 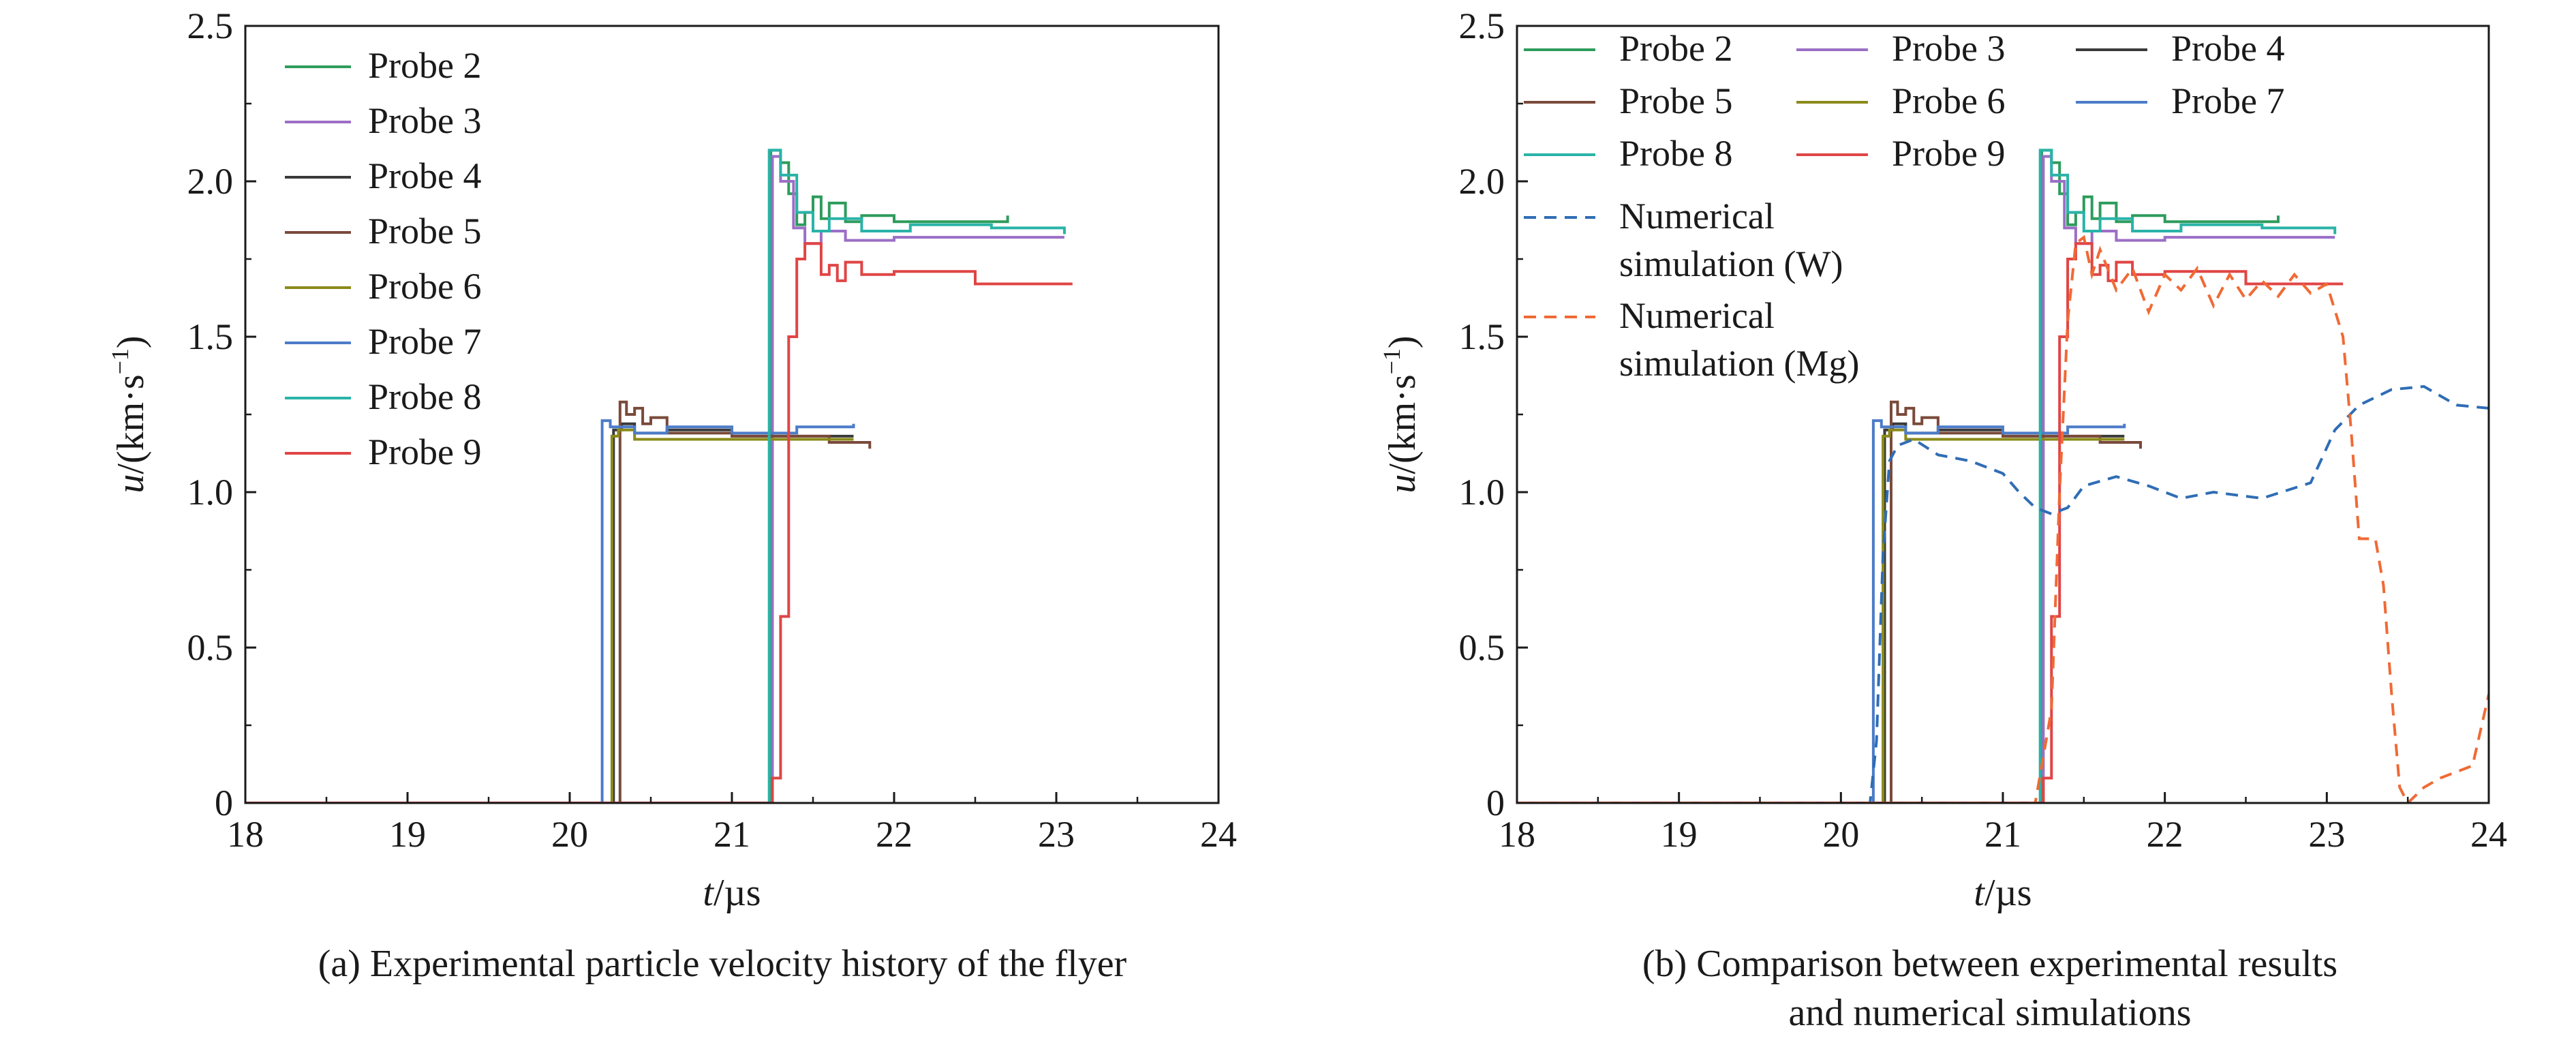 I want to click on legend-label-numerical-simulation-mg-line-1: Numerical, so click(x=1697, y=315).